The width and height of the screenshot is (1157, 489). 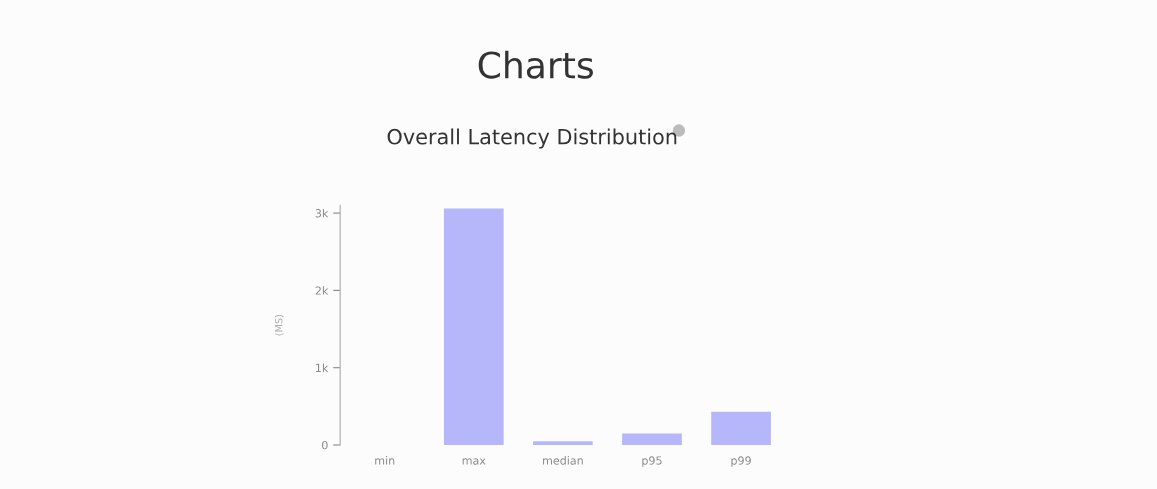 What do you see at coordinates (322, 290) in the screenshot?
I see `y-tick-label: 2k` at bounding box center [322, 290].